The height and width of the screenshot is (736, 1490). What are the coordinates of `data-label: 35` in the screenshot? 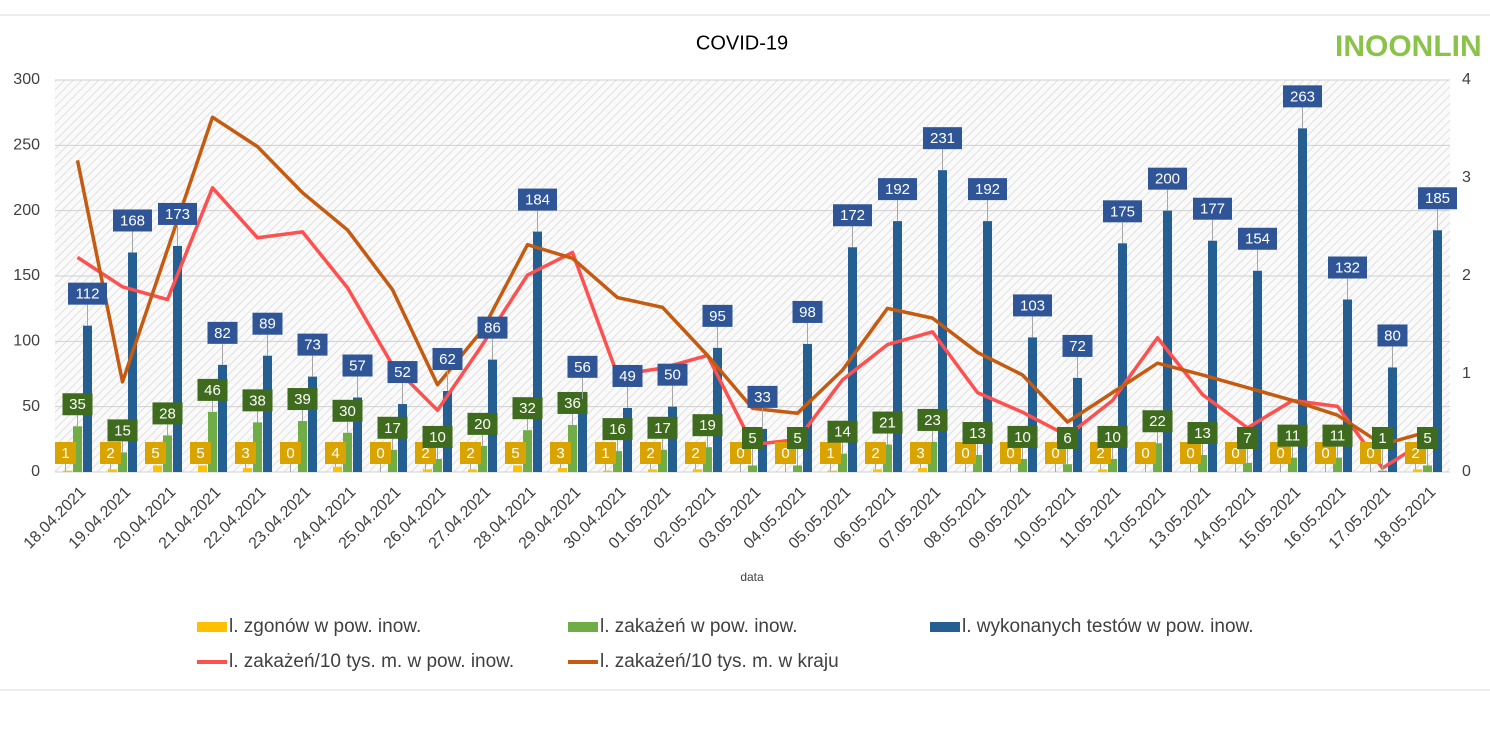 It's located at (77, 410).